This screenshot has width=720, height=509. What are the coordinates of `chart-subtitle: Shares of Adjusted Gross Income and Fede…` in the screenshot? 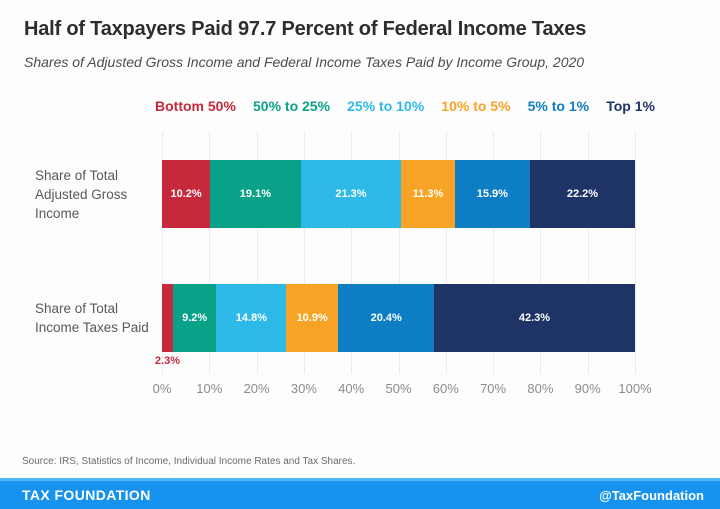 It's located at (304, 62).